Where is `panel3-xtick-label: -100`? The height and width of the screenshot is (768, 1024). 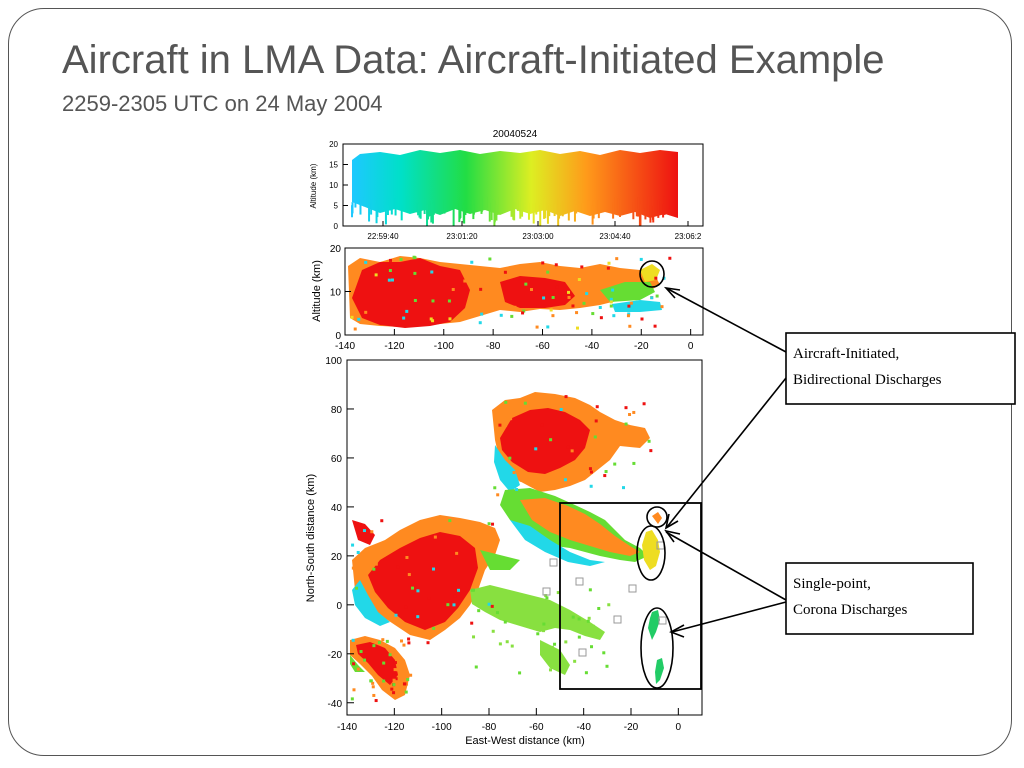 panel3-xtick-label: -100 is located at coordinates (442, 727).